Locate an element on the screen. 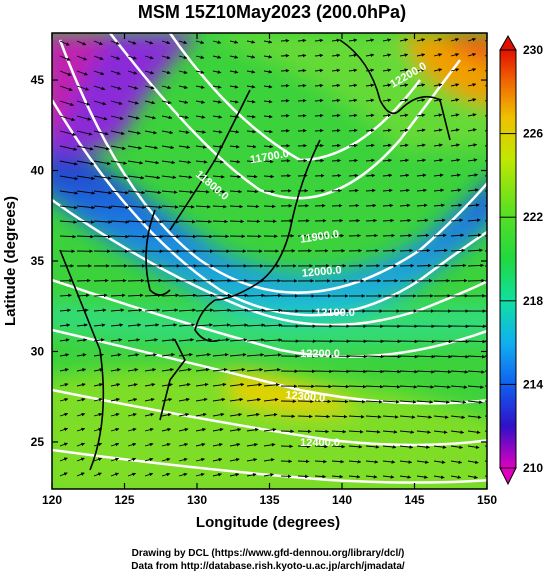 The image size is (548, 573). y-axis-label: Latitude (degrees) is located at coordinates (10, 261).